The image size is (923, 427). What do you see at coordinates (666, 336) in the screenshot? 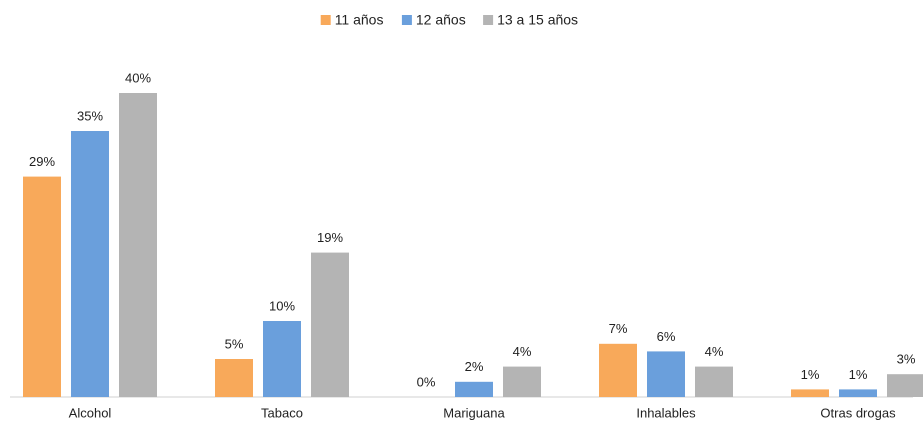
I see `value-label: 6%` at bounding box center [666, 336].